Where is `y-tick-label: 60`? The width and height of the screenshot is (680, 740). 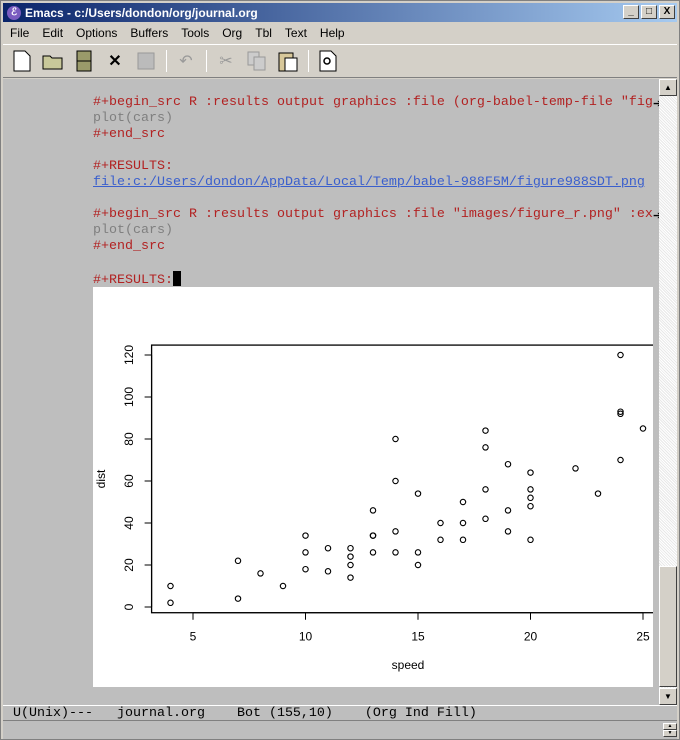
y-tick-label: 60 is located at coordinates (129, 481).